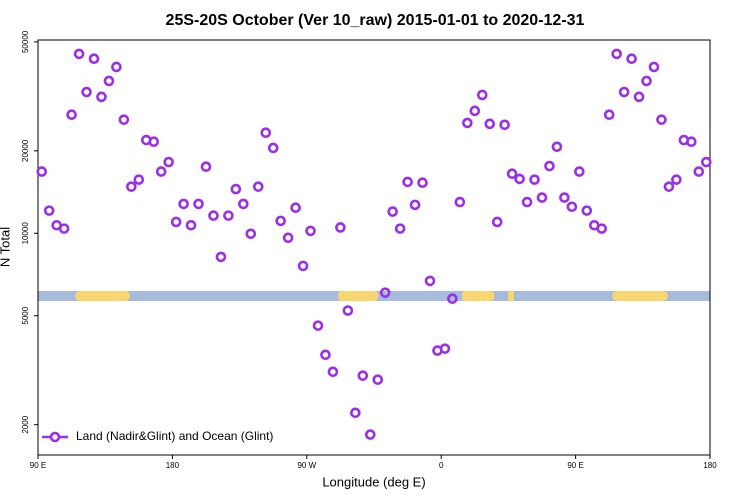 This screenshot has width=750, height=500. Describe the element at coordinates (174, 436) in the screenshot. I see `legend-label: Land (Nadir&Glint) and Ocean (Glint)` at that location.